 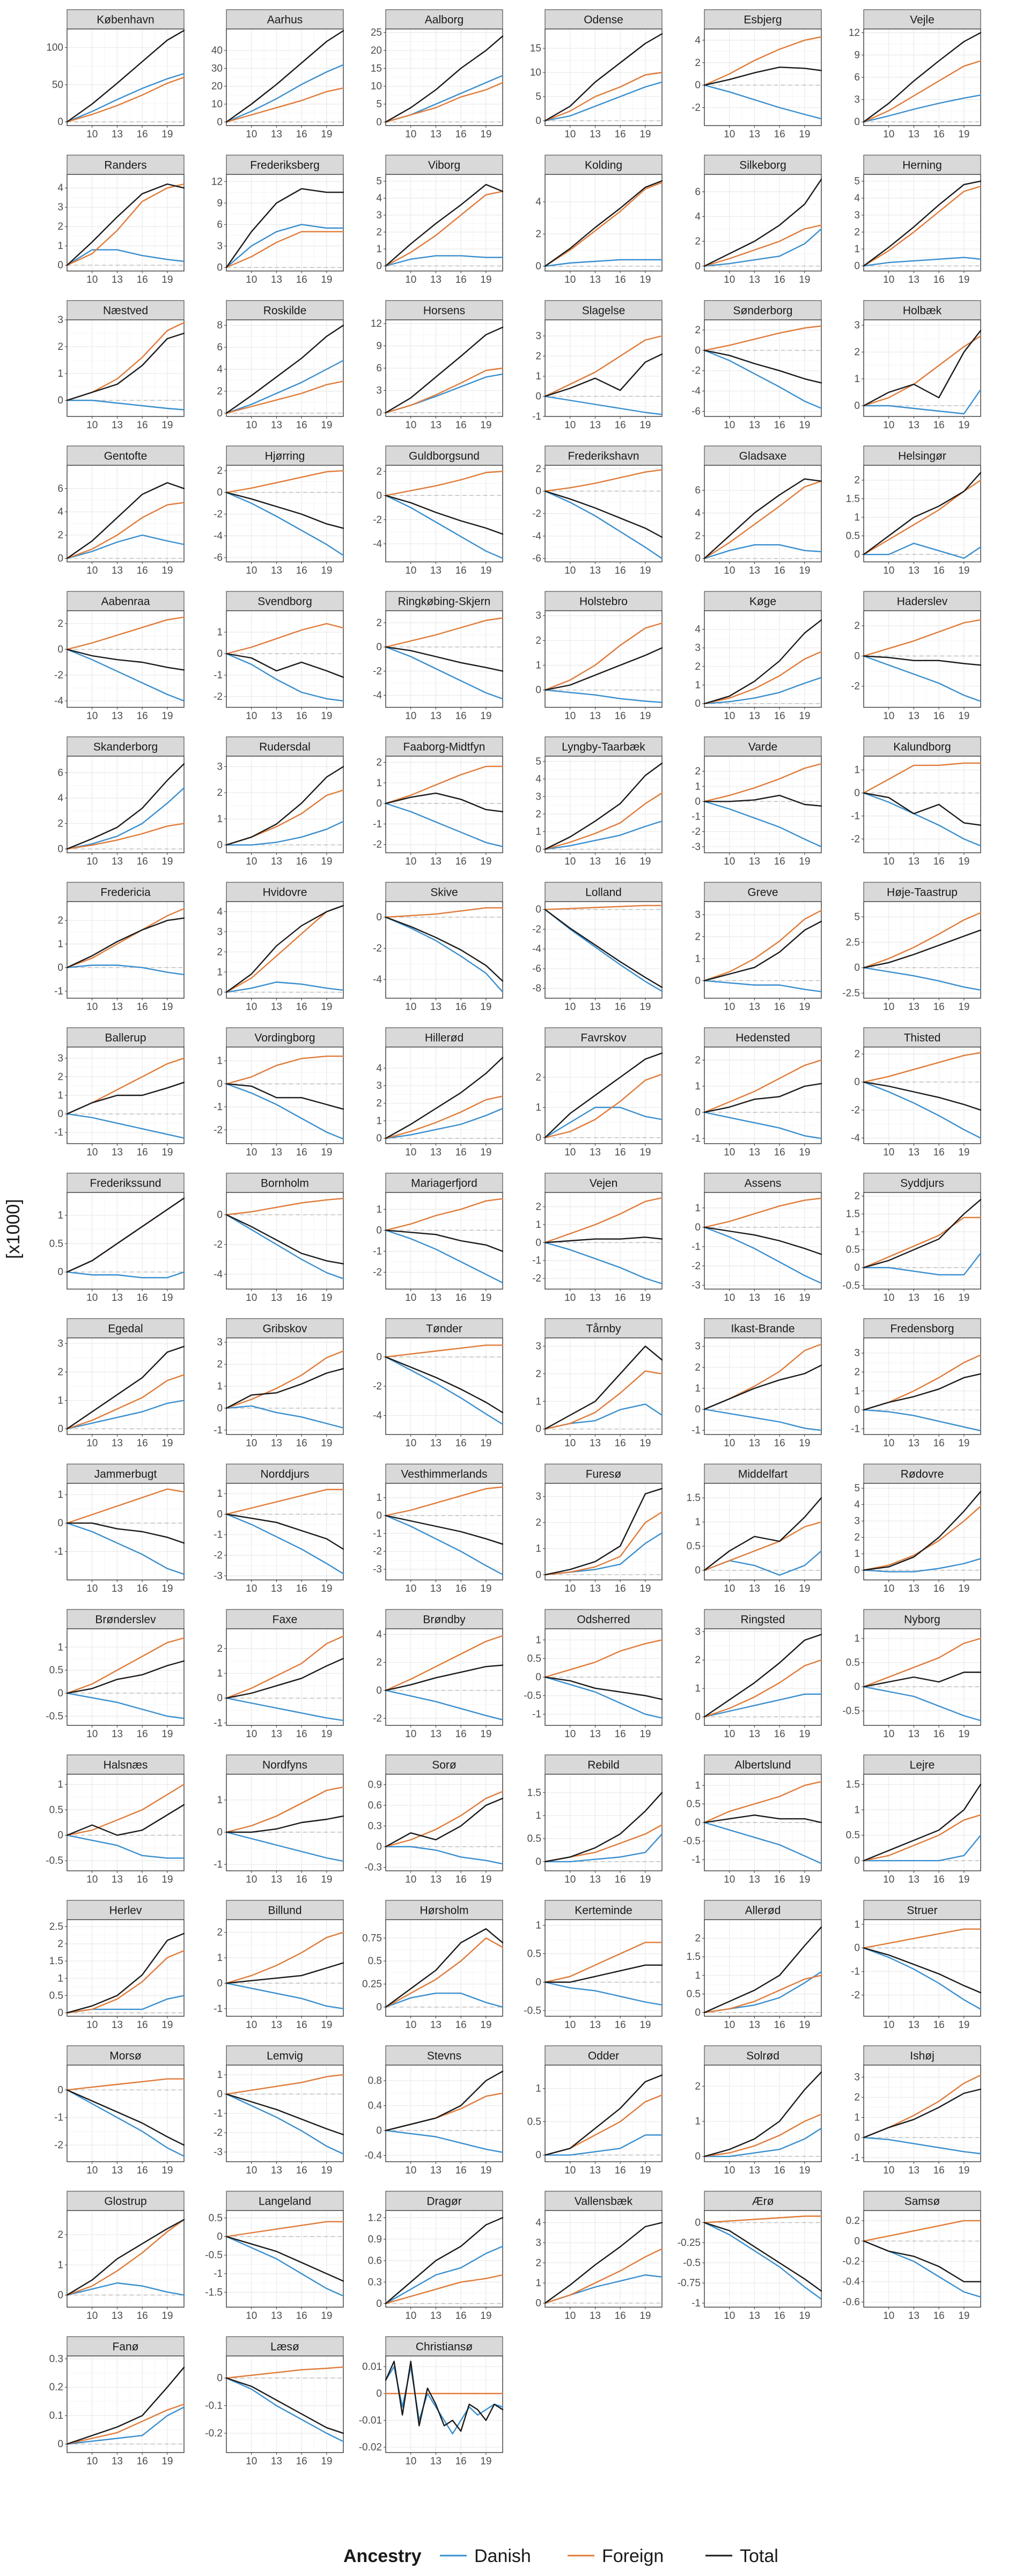 What do you see at coordinates (125, 893) in the screenshot?
I see `facet-title: Fredericia` at bounding box center [125, 893].